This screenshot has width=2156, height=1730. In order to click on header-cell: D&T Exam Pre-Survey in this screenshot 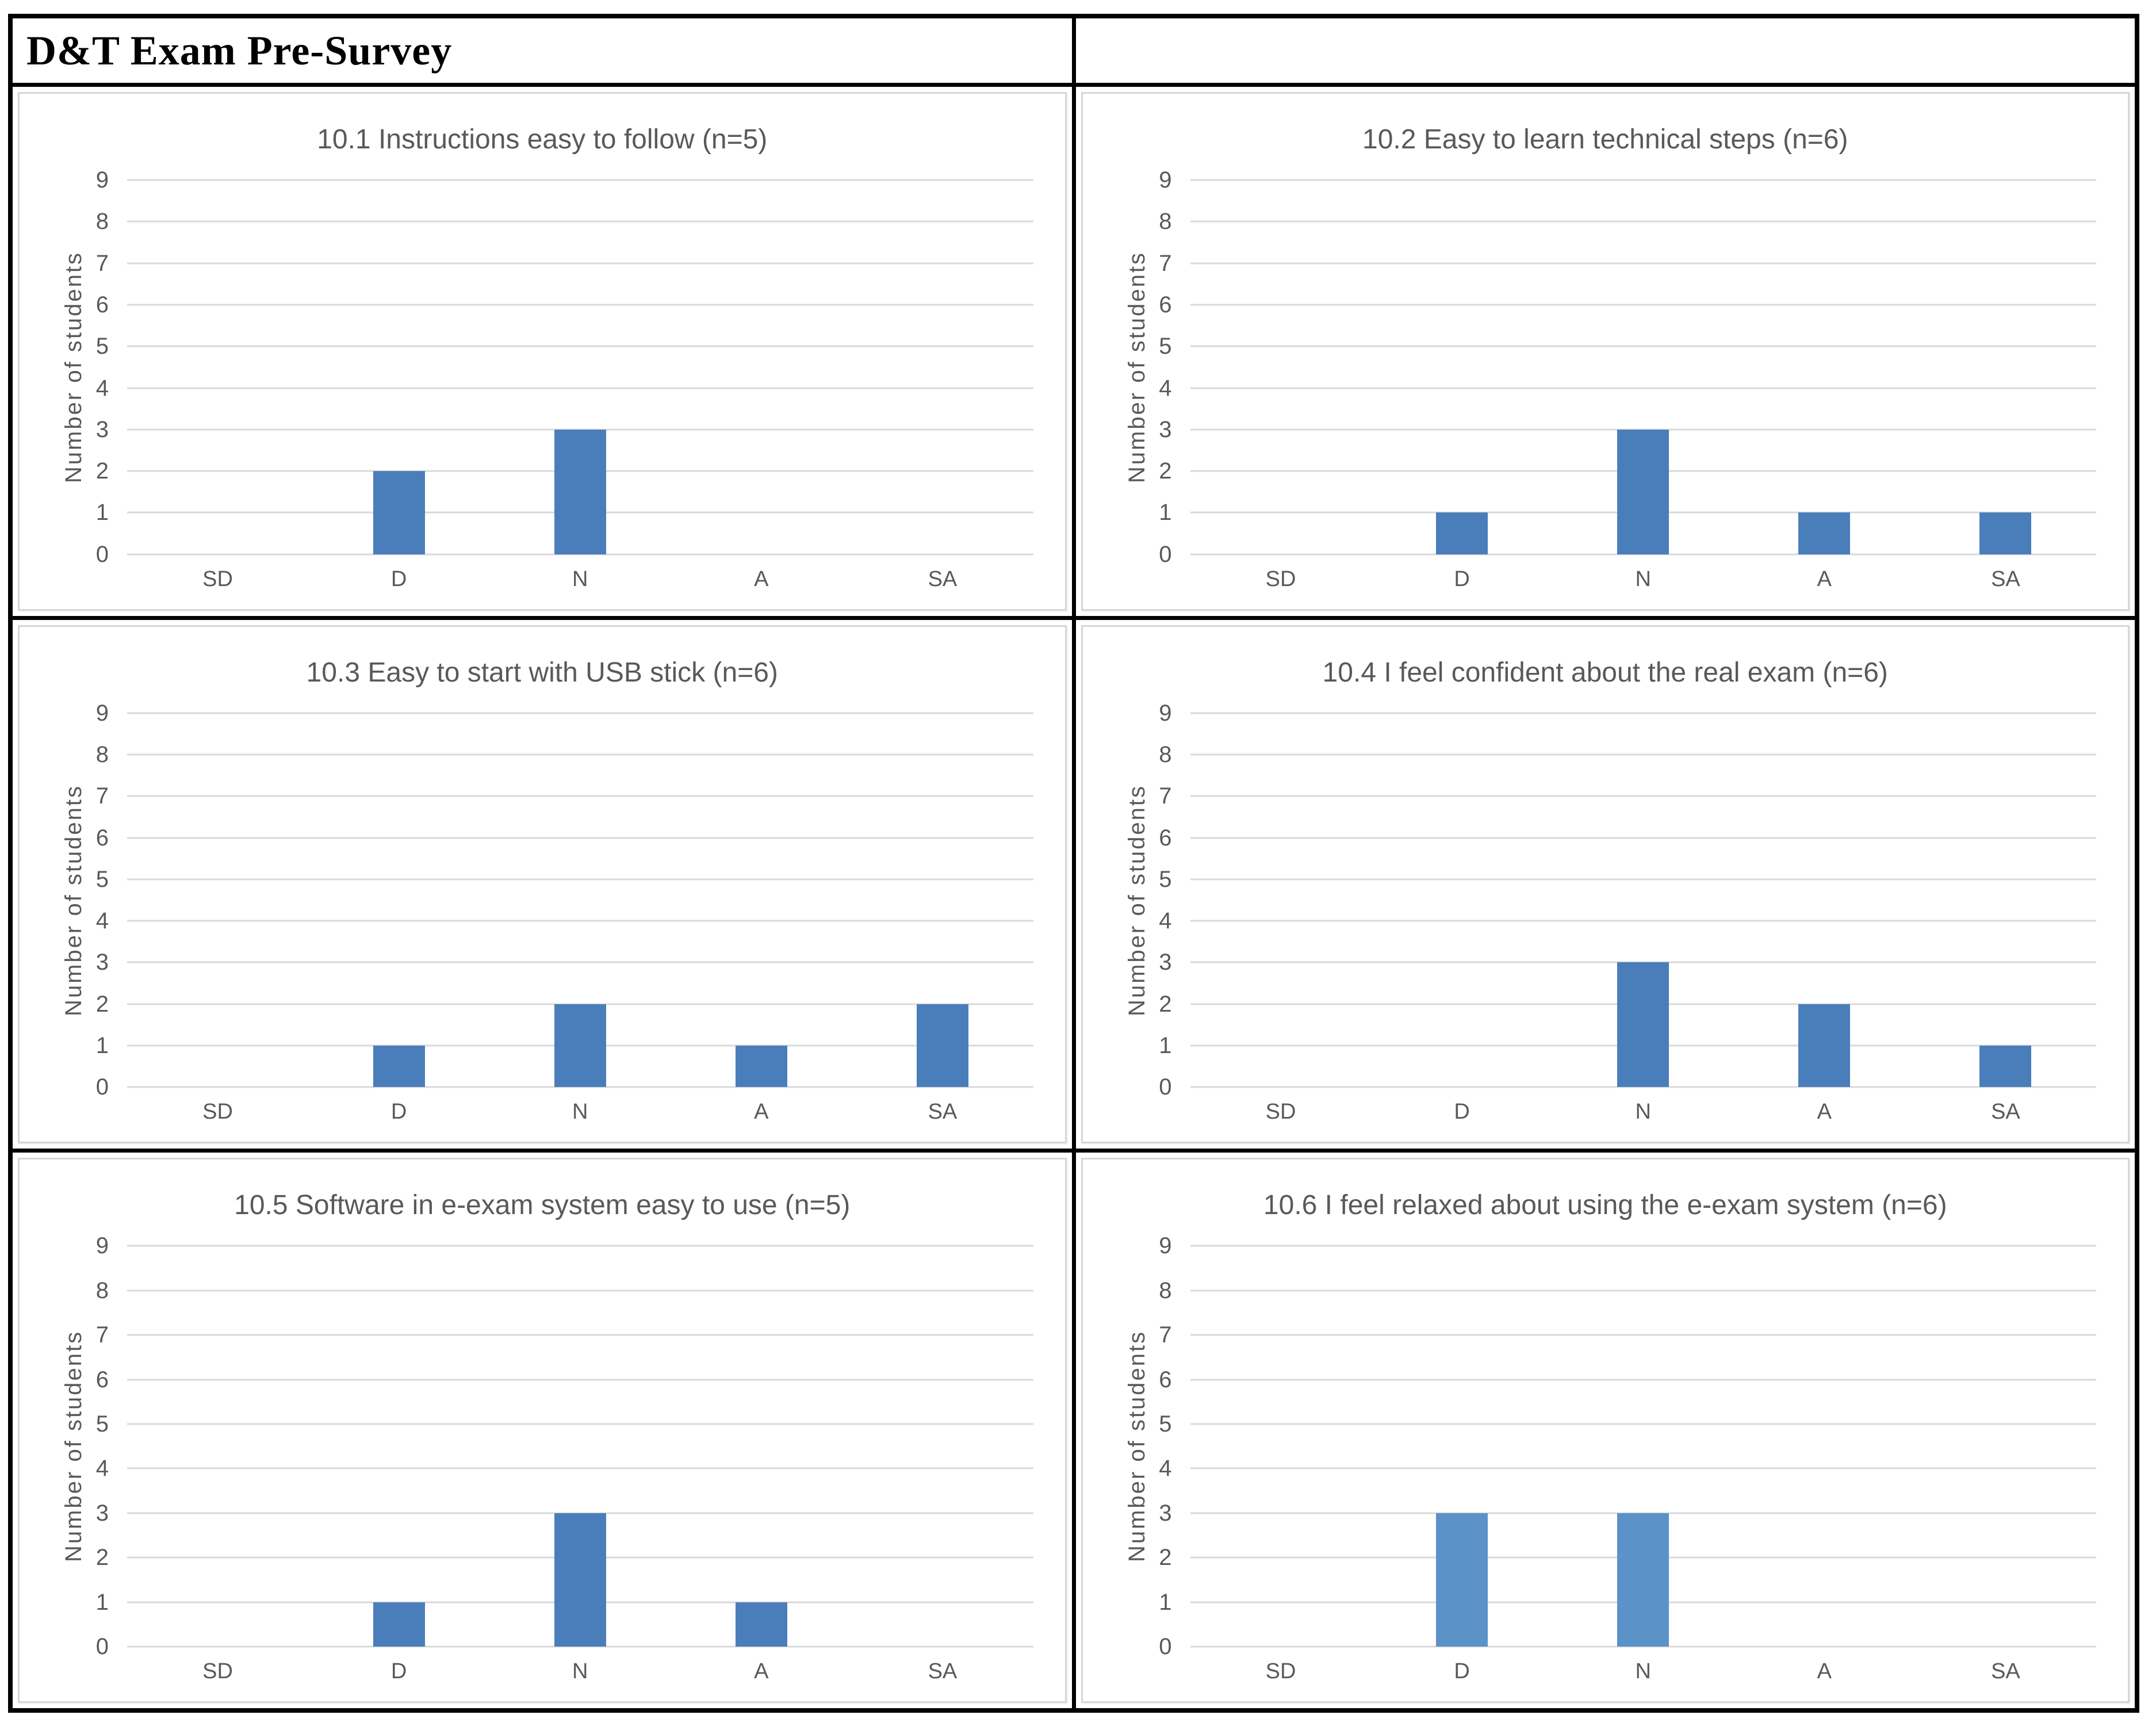, I will do `click(542, 51)`.